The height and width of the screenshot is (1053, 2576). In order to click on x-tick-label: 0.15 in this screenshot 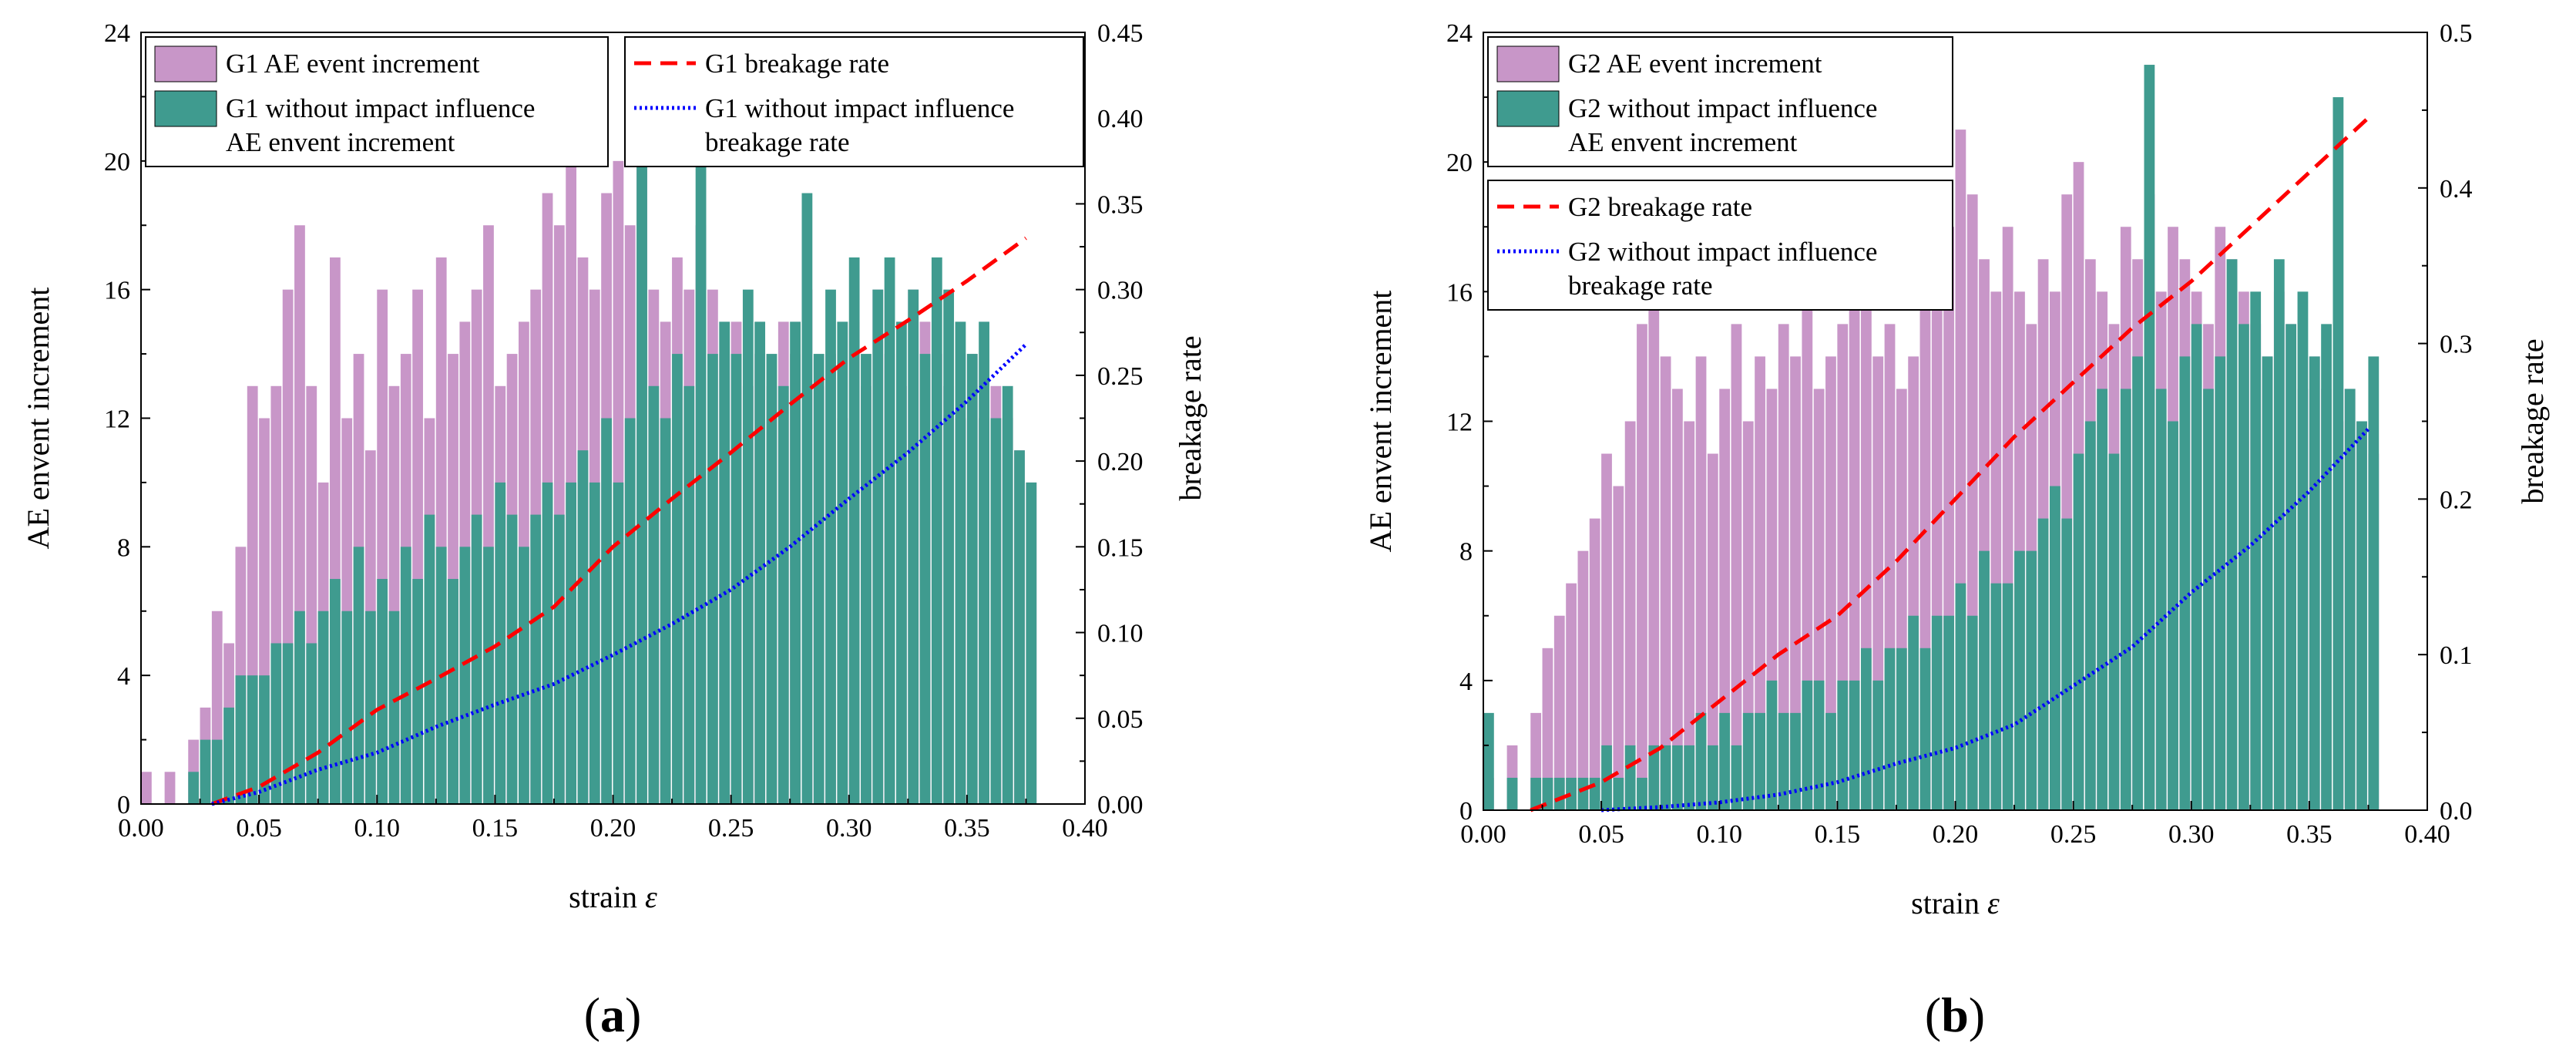, I will do `click(1838, 835)`.